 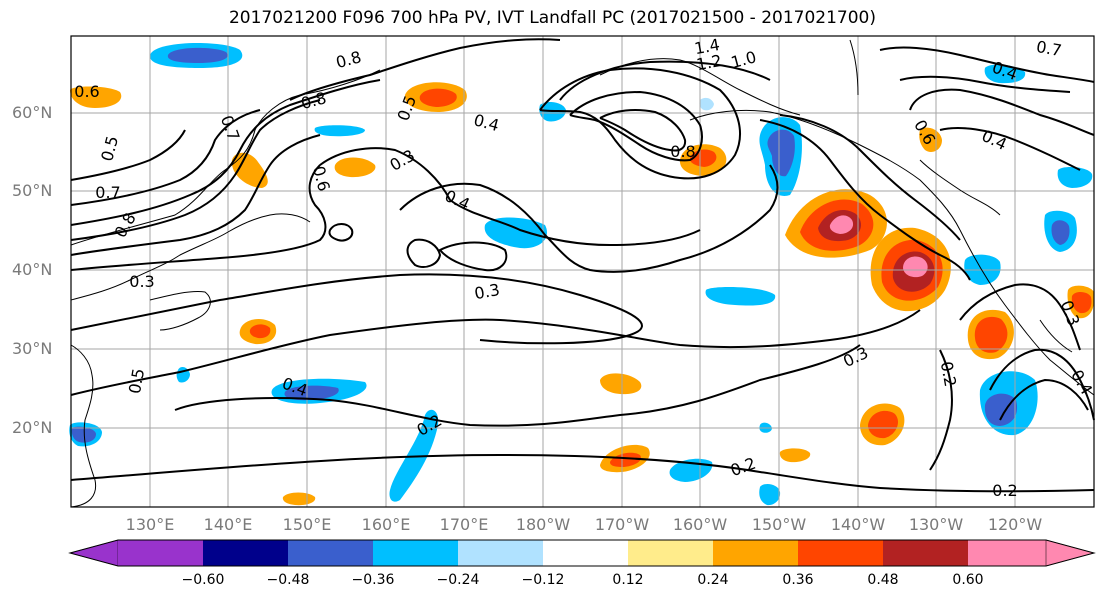 I want to click on lon-label: 130°W, so click(x=936, y=524).